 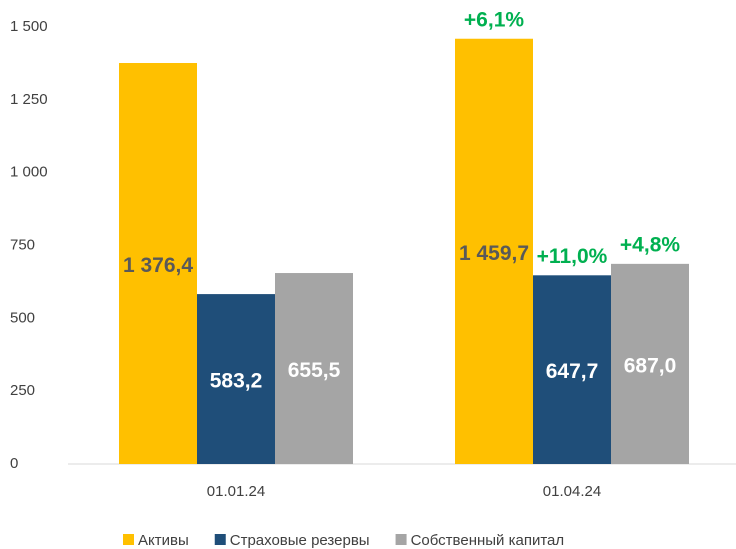 I want to click on value-label: 655,5, so click(x=314, y=370).